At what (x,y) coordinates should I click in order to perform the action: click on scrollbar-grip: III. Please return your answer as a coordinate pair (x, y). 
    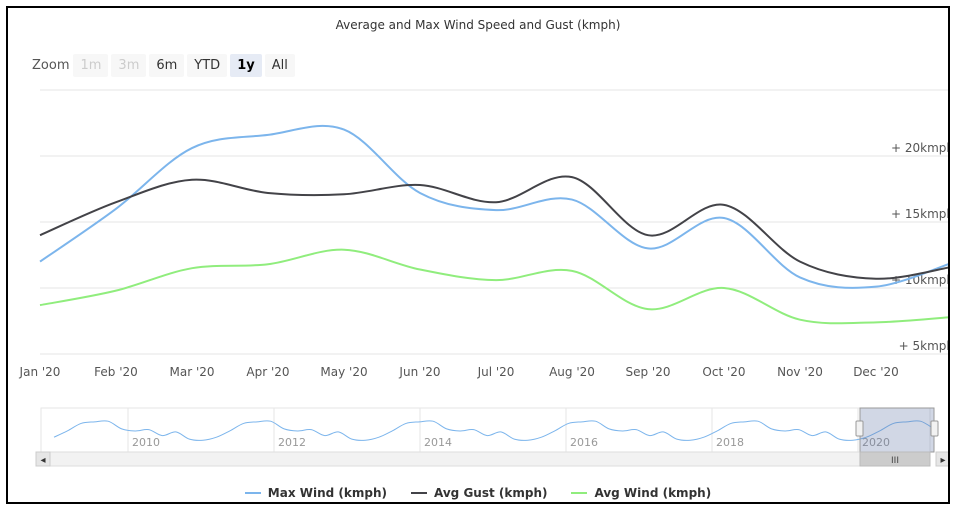
    Looking at the image, I should click on (895, 461).